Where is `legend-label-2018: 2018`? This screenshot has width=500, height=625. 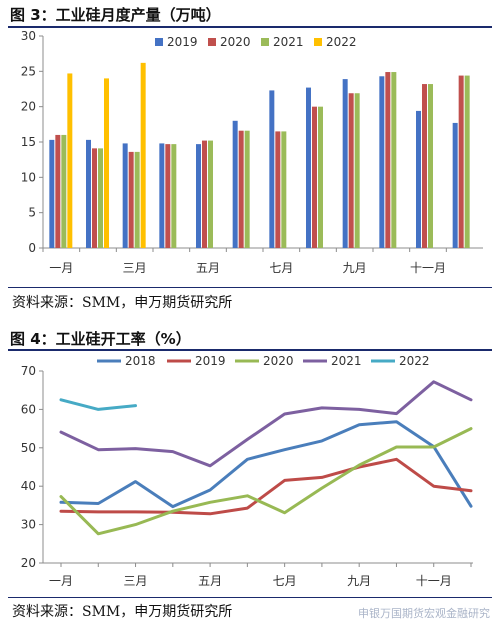
legend-label-2018: 2018 is located at coordinates (140, 361).